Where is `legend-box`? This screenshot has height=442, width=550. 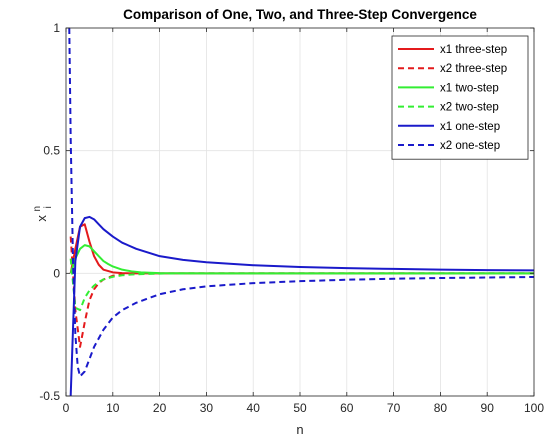
legend-box is located at coordinates (460, 97).